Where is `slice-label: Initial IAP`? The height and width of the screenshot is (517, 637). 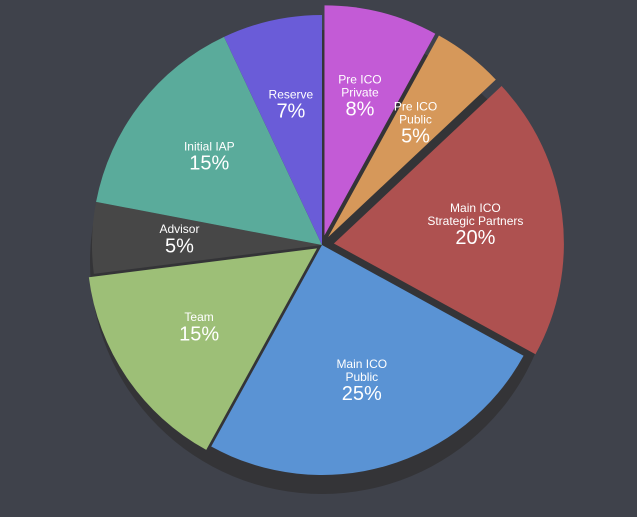
slice-label: Initial IAP is located at coordinates (209, 146).